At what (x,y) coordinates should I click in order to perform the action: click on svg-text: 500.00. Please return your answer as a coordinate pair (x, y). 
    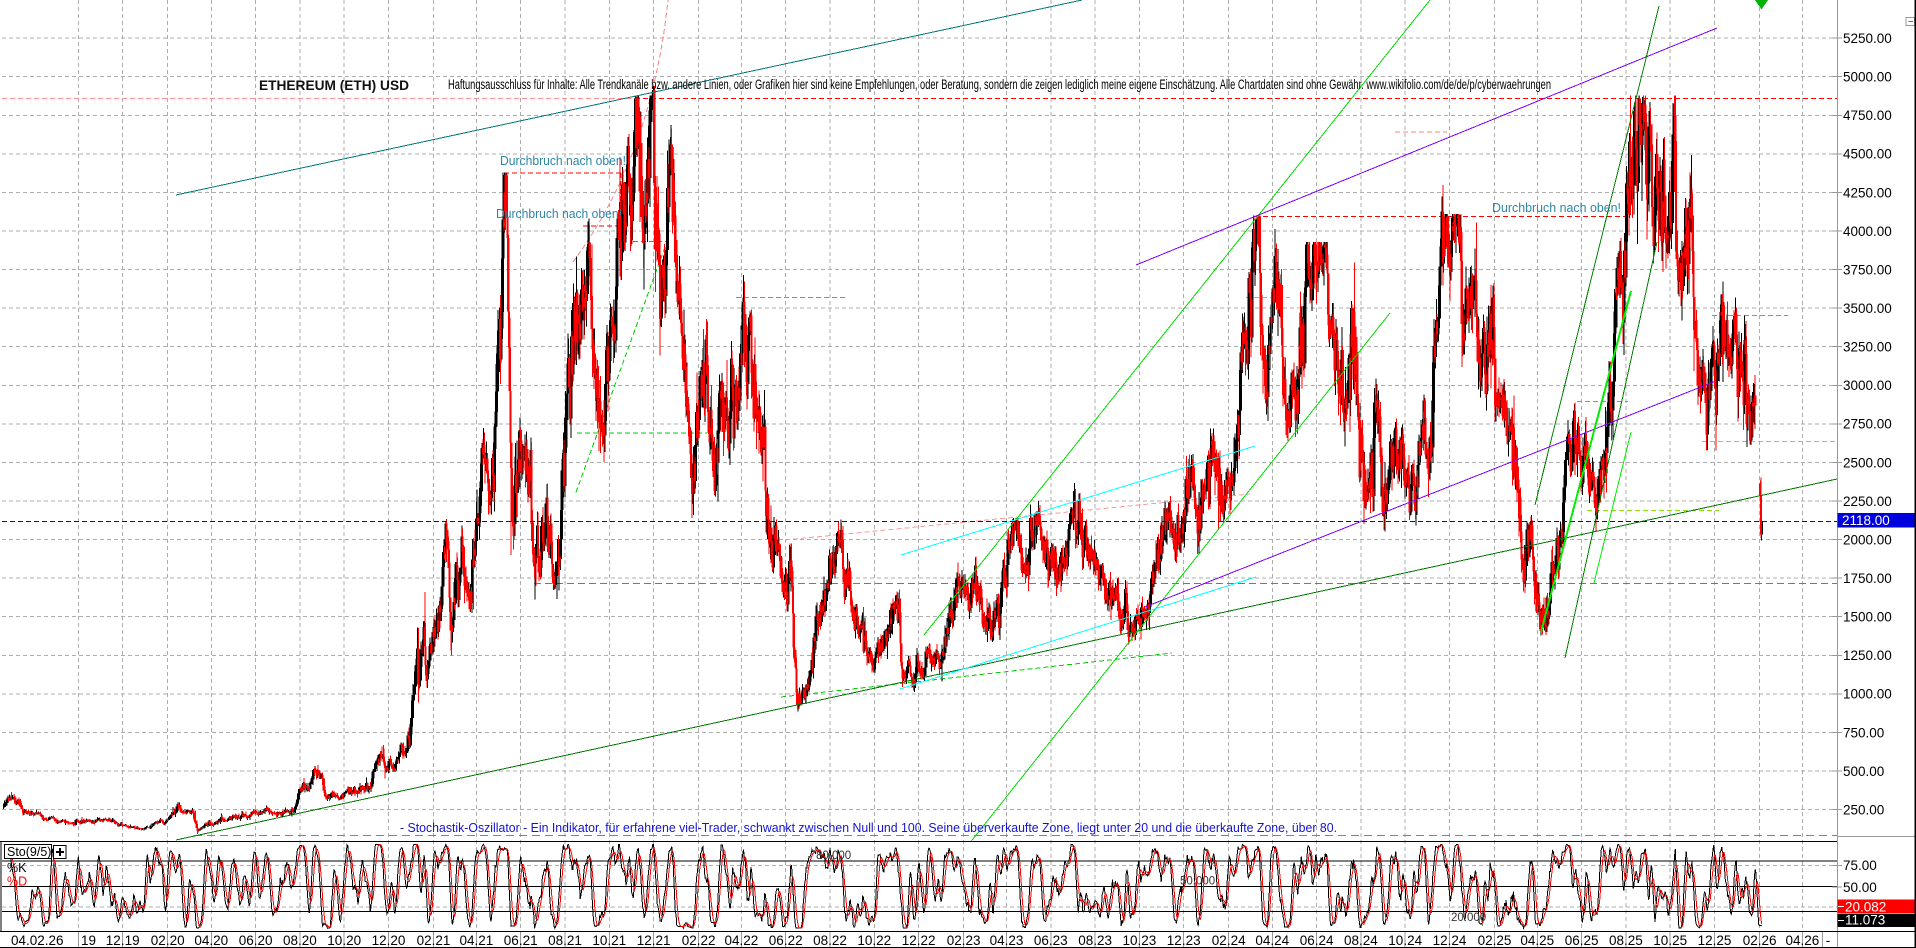
    Looking at the image, I should click on (1863, 771).